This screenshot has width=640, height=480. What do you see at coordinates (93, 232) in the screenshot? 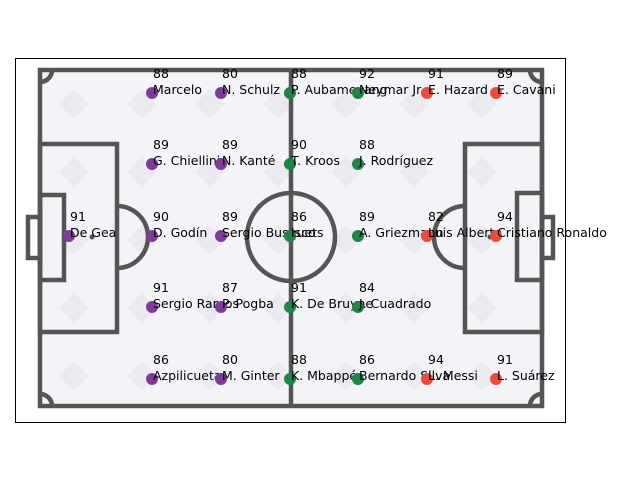
I see `player-name: De Gea` at bounding box center [93, 232].